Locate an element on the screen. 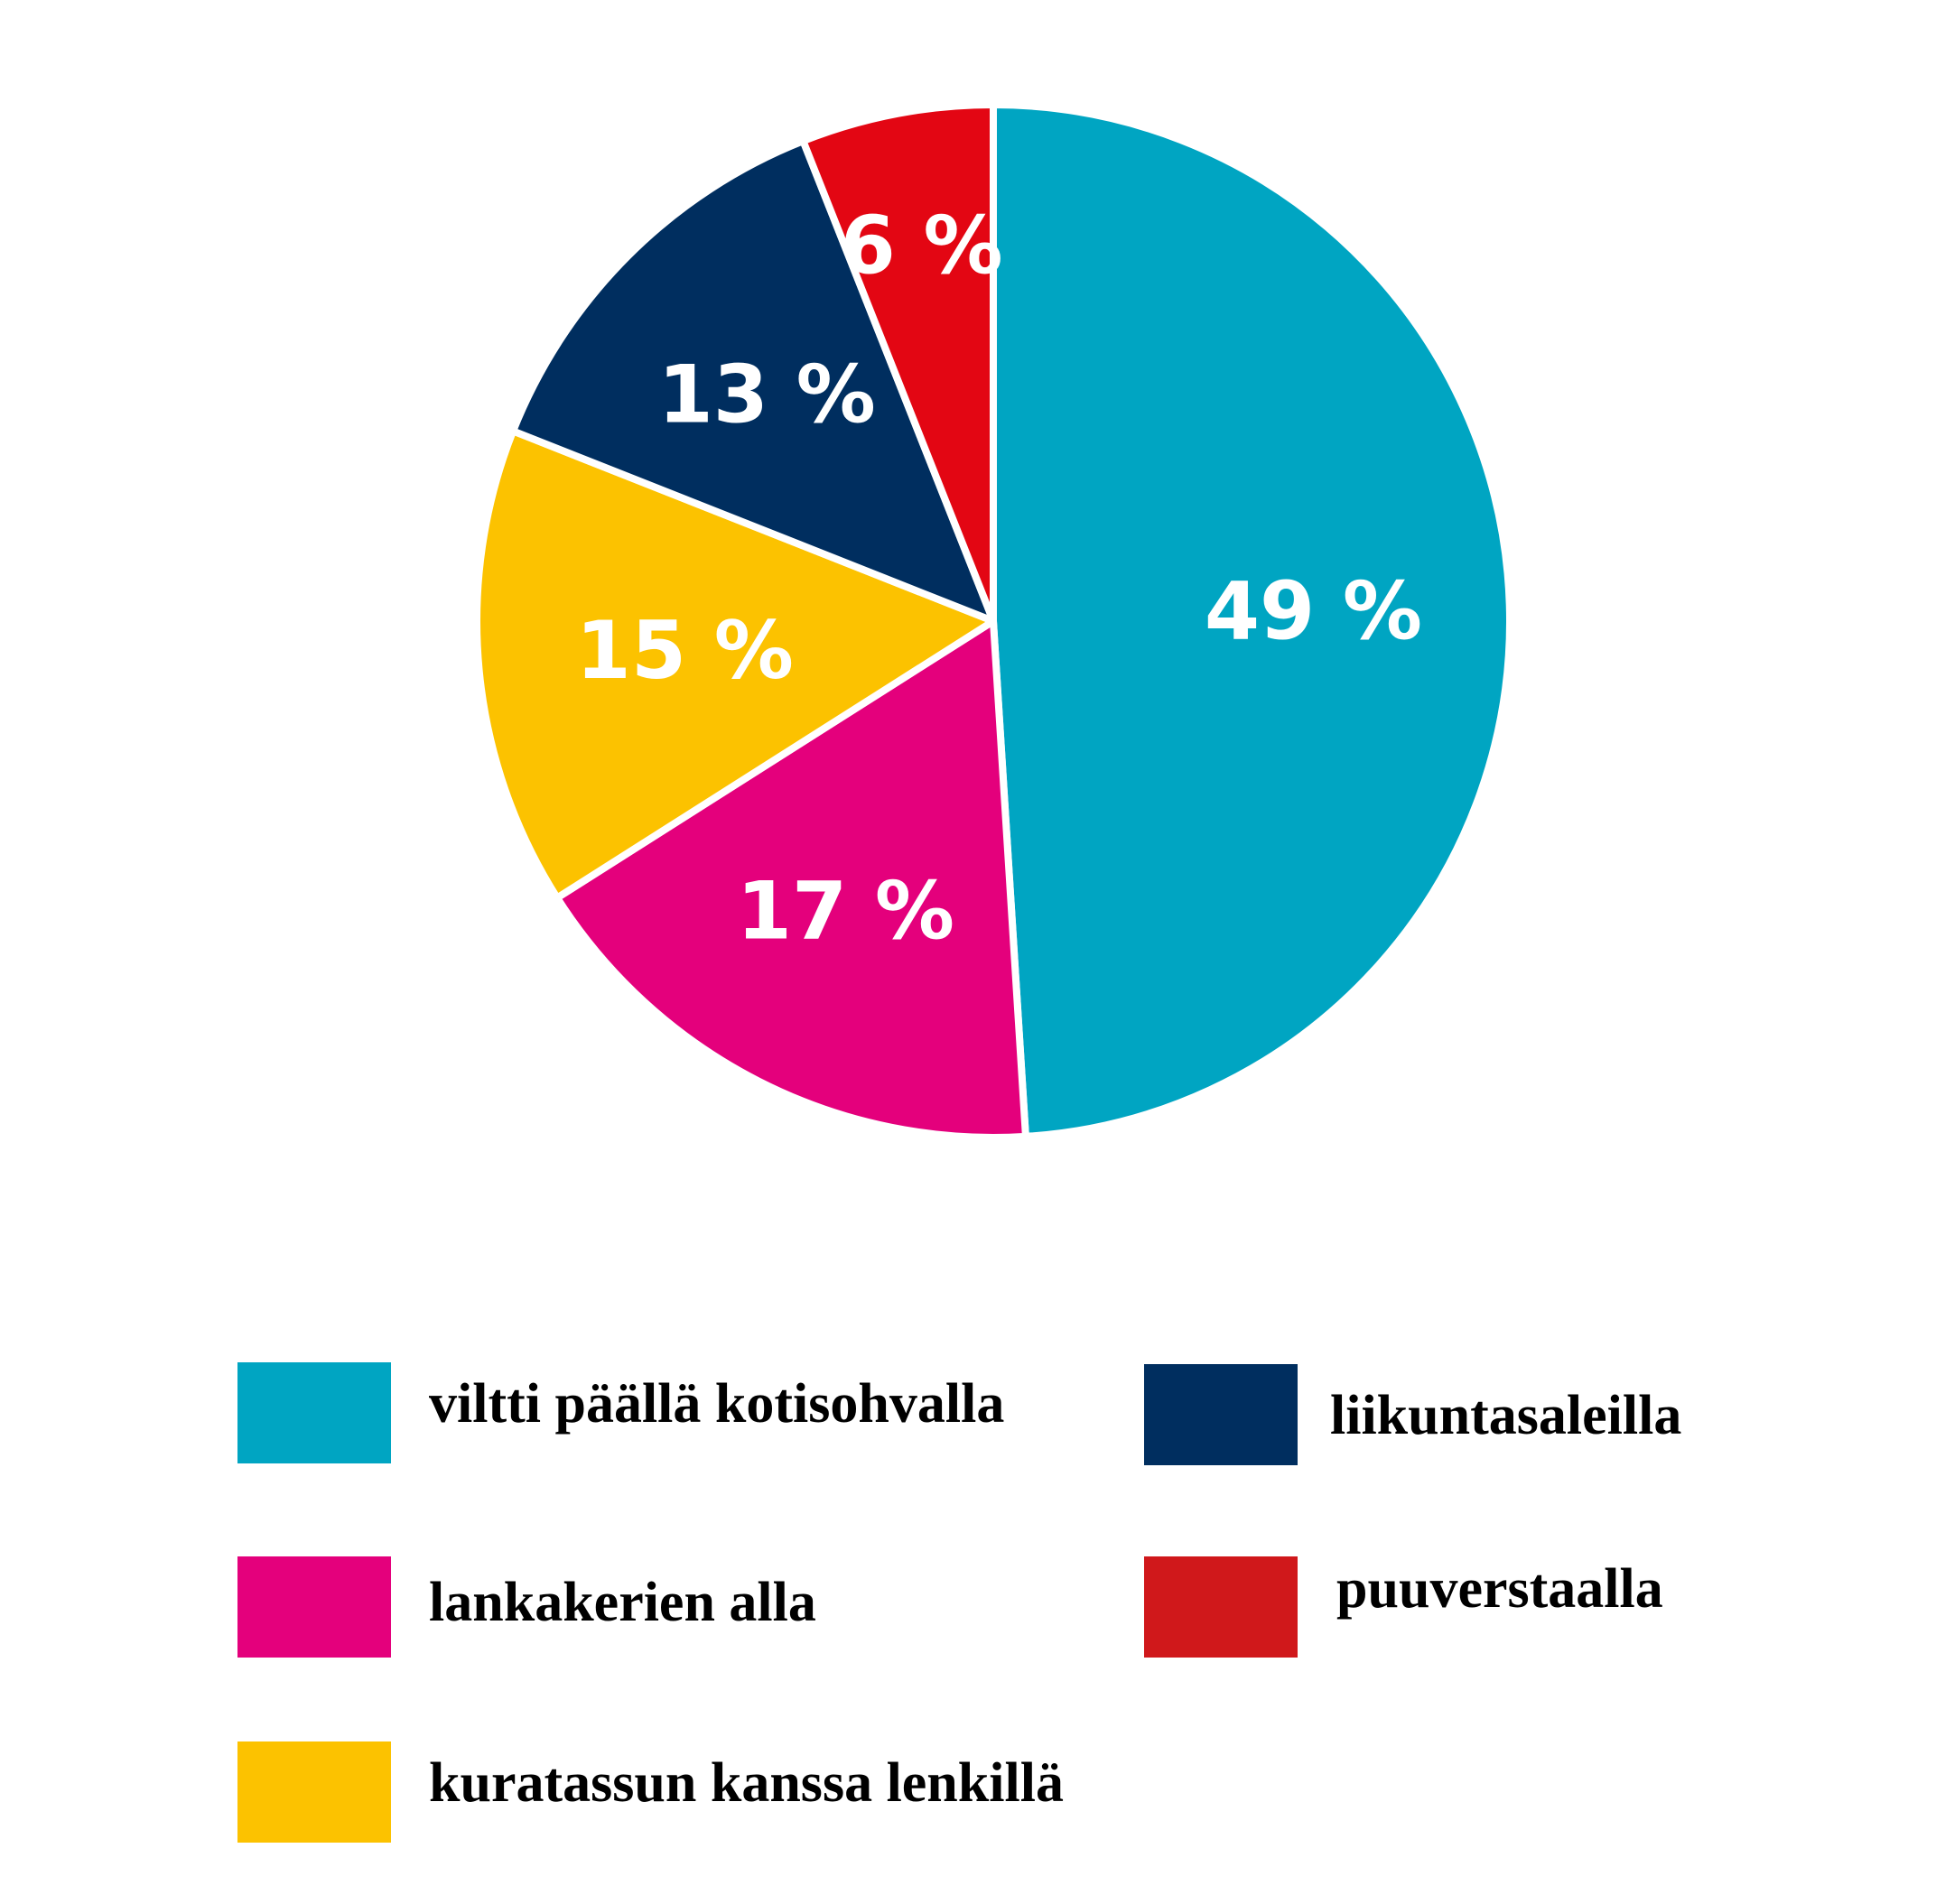  pie-slice-label-4: 13 % is located at coordinates (767, 394).